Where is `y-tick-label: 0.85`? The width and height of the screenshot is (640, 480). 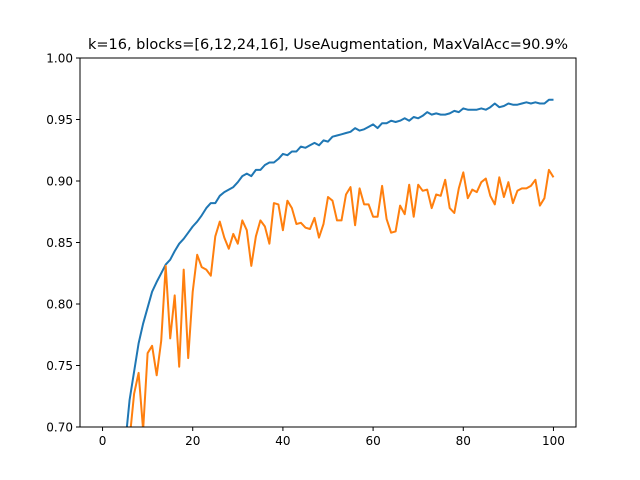 y-tick-label: 0.85 is located at coordinates (59, 243).